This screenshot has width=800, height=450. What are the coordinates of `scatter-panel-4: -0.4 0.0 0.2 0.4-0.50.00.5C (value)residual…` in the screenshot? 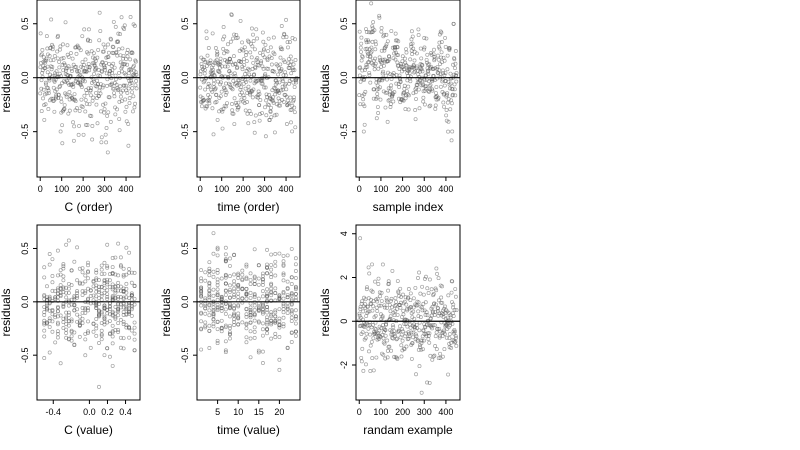 It's located at (70, 330).